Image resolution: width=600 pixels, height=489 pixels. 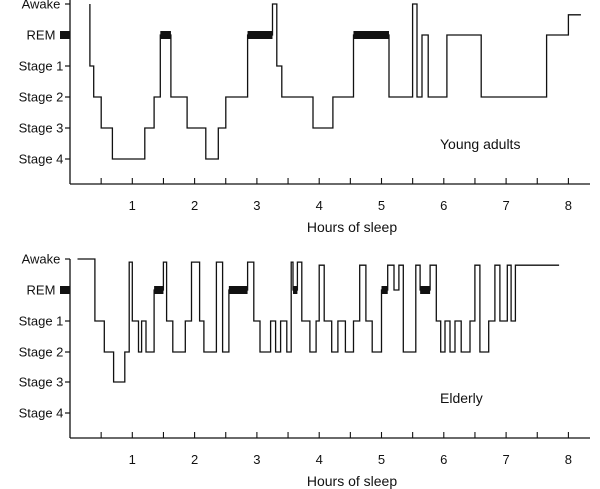 I want to click on chart-annotation-young: Young adults, so click(x=480, y=144).